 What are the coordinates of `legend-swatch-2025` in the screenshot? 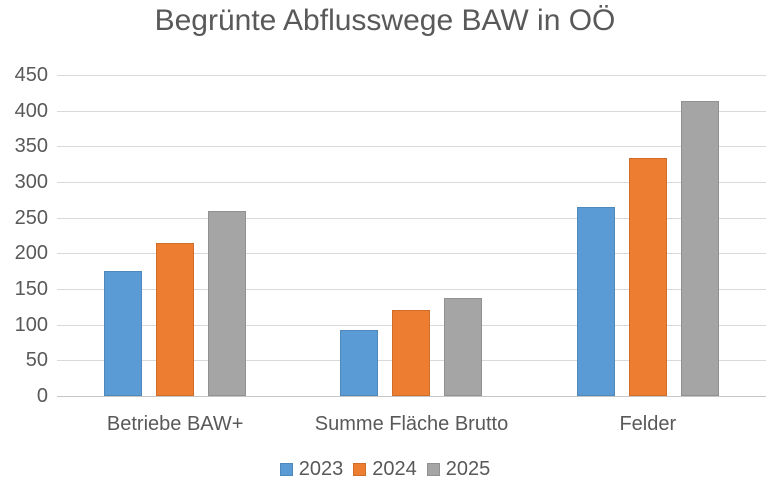 It's located at (433, 469).